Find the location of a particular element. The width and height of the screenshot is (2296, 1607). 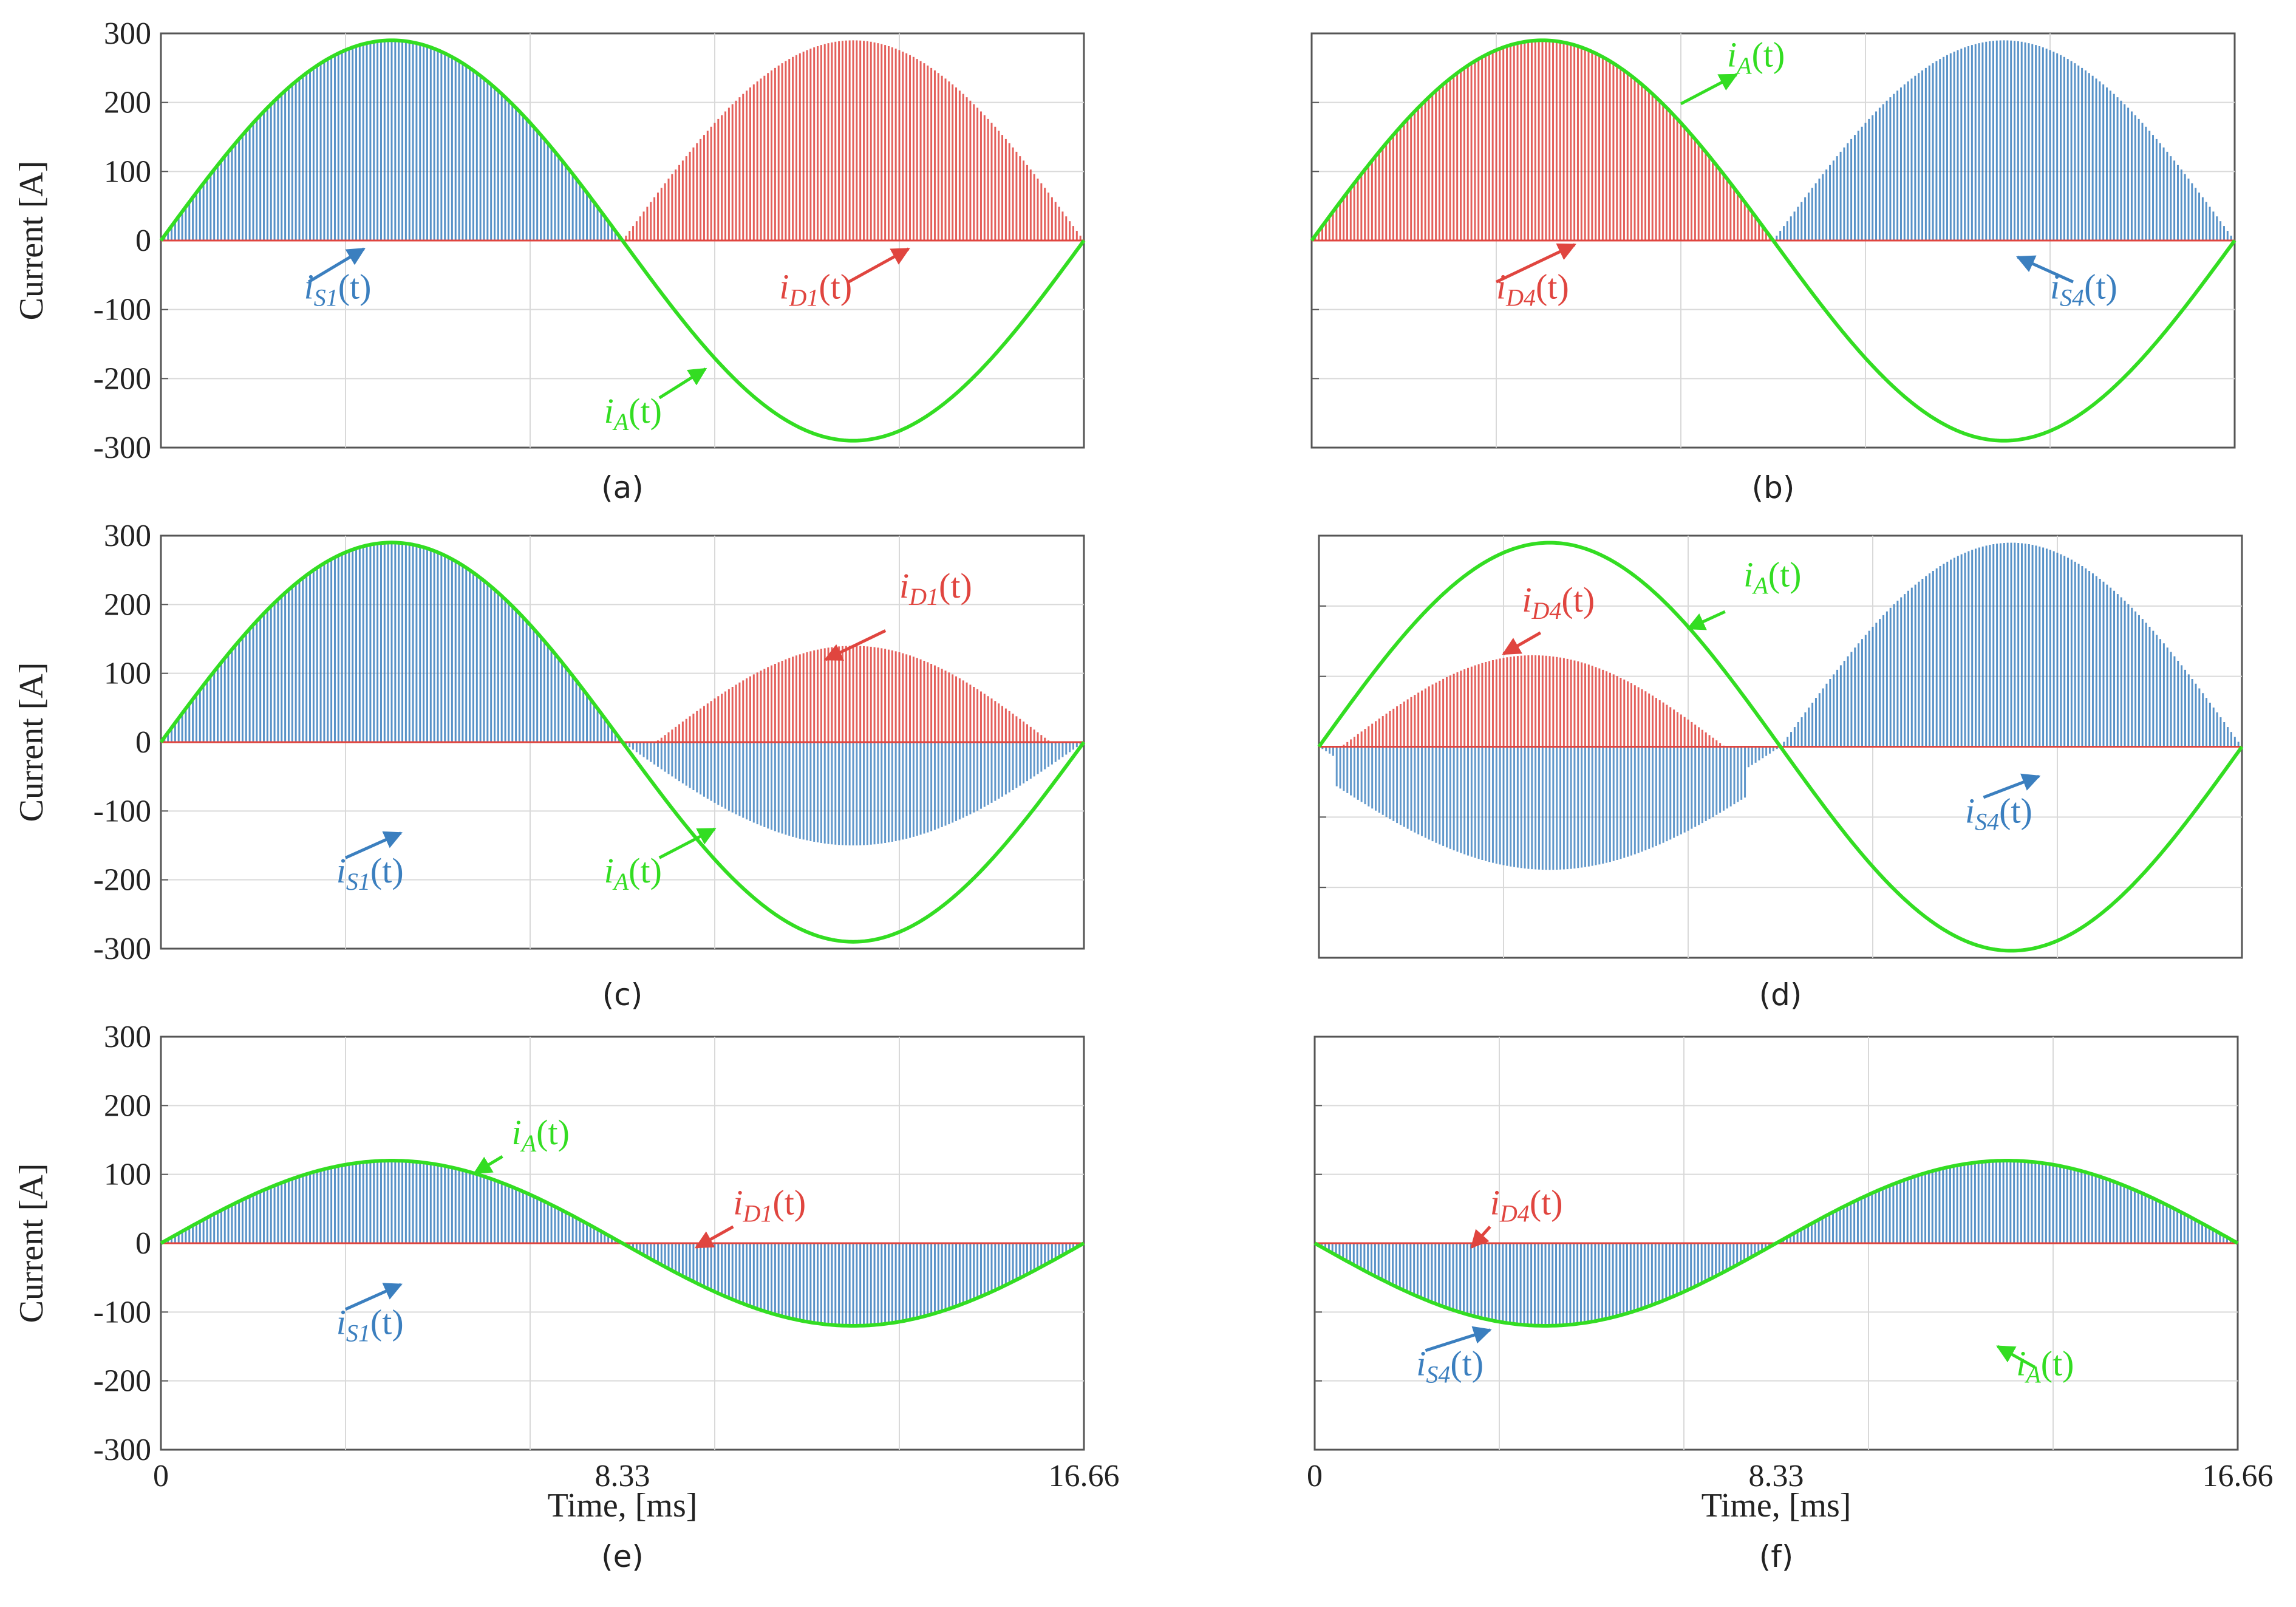

chart-b: (b)iA(t)iD4(t) iS4(t) is located at coordinates (1773, 268).